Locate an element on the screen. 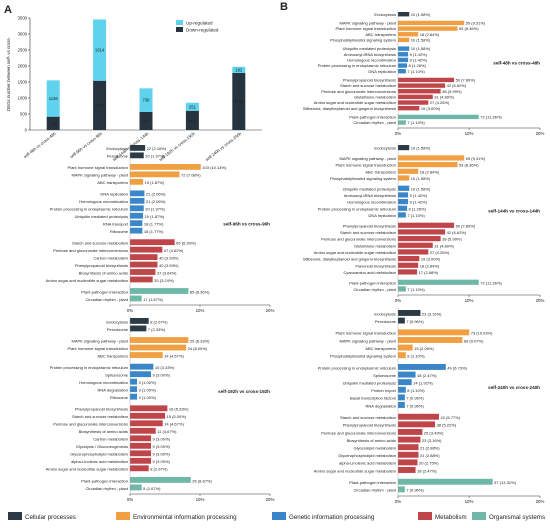 The height and width of the screenshot is (528, 550). panel-f-pathway-label: ABC transporters is located at coordinates (380, 348).